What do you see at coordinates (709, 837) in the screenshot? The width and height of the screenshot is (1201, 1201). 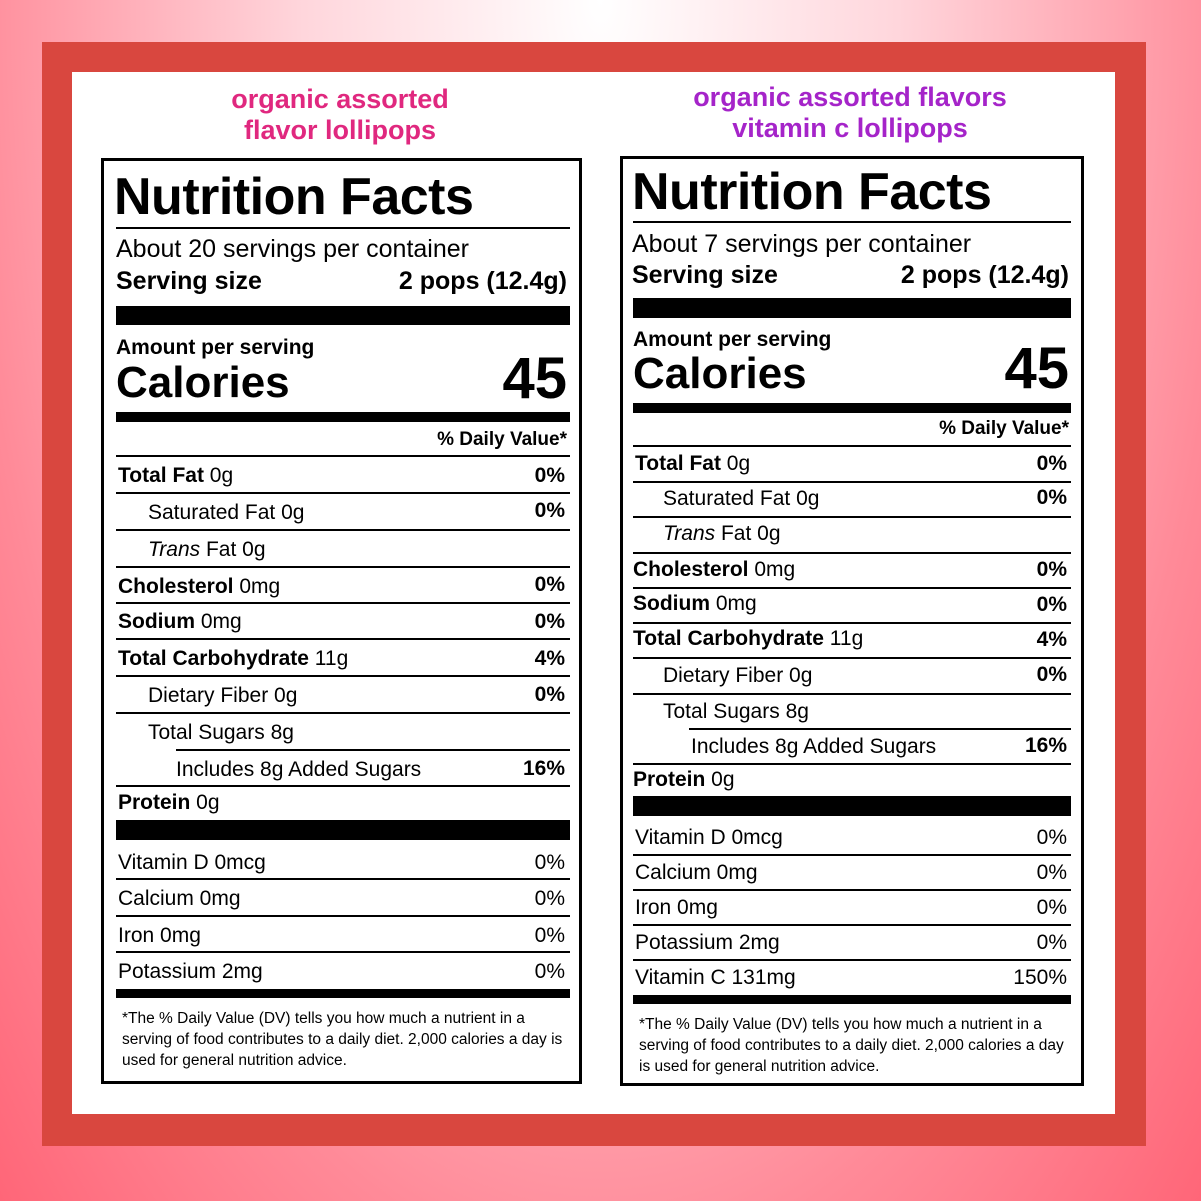 I see `vitamin-name: Vitamin D 0mcg` at bounding box center [709, 837].